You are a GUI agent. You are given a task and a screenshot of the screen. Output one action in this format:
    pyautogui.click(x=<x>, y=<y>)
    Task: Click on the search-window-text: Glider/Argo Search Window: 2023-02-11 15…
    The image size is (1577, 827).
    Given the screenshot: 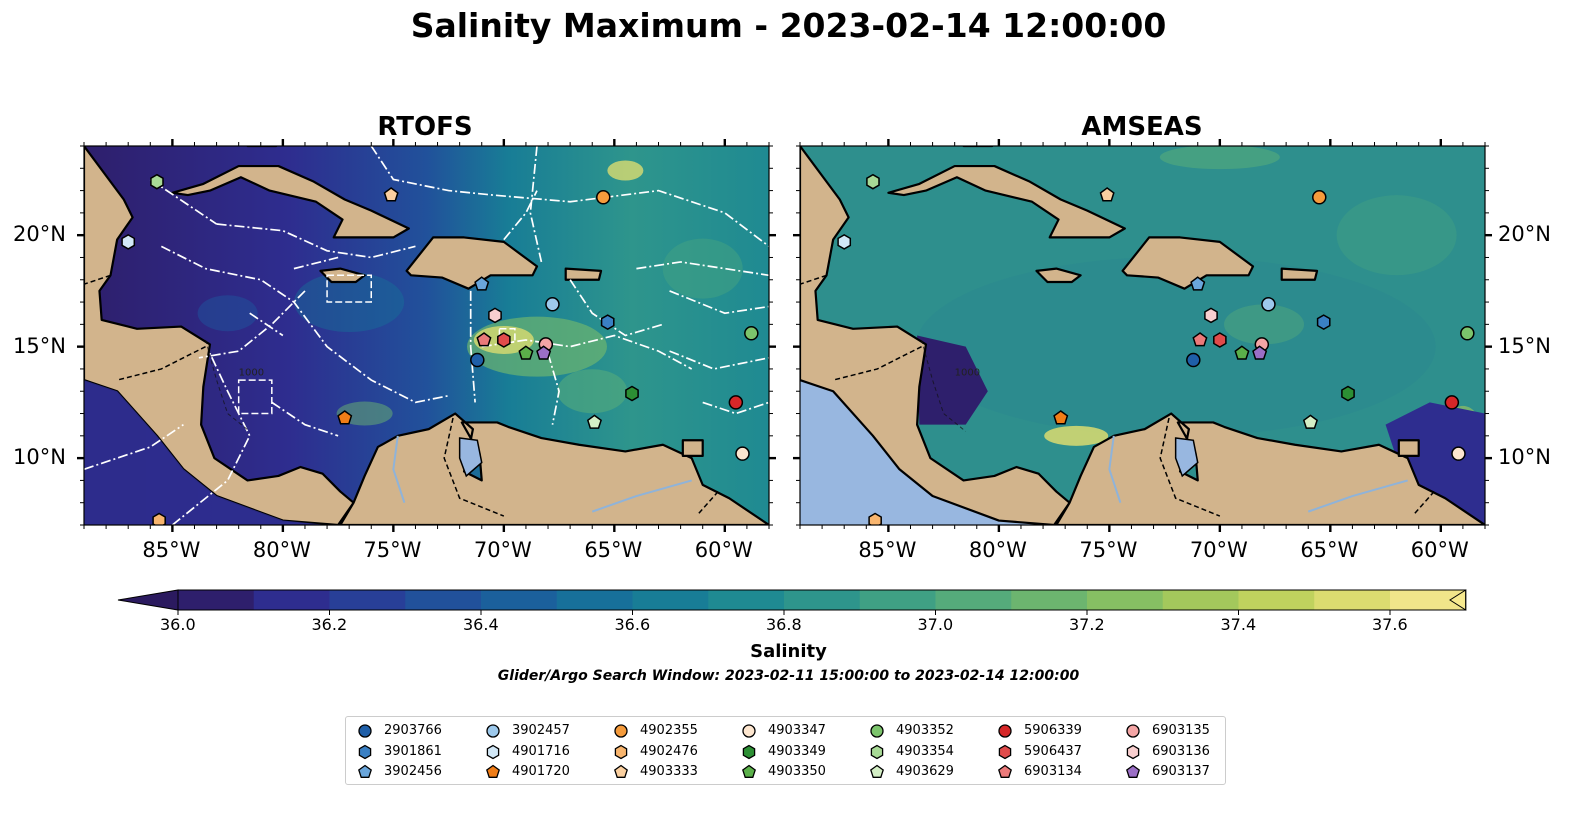 What is the action you would take?
    pyautogui.click(x=788, y=676)
    